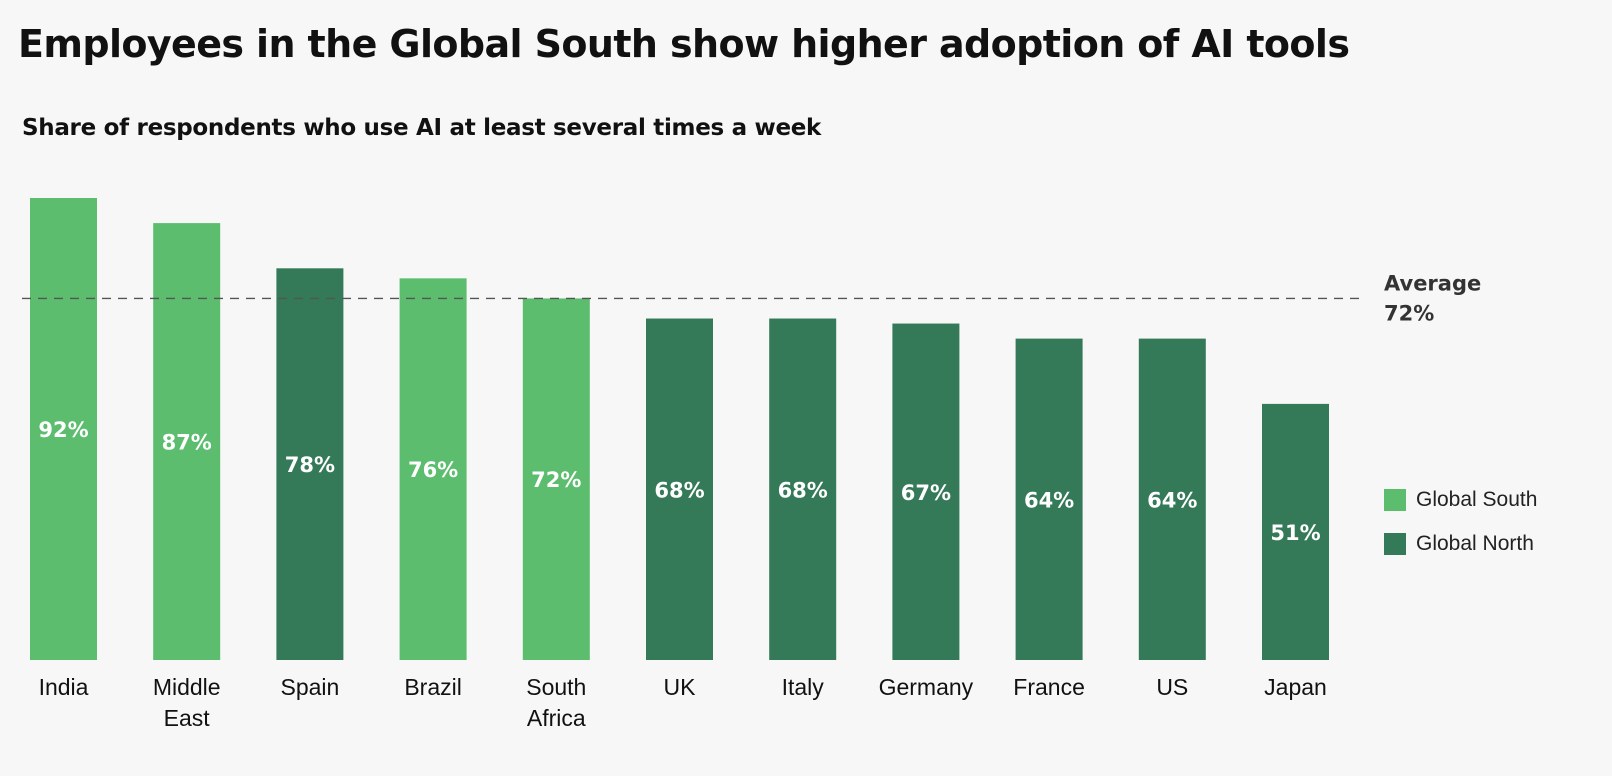 This screenshot has height=776, width=1612. Describe the element at coordinates (1432, 283) in the screenshot. I see `average-label: Average` at that location.